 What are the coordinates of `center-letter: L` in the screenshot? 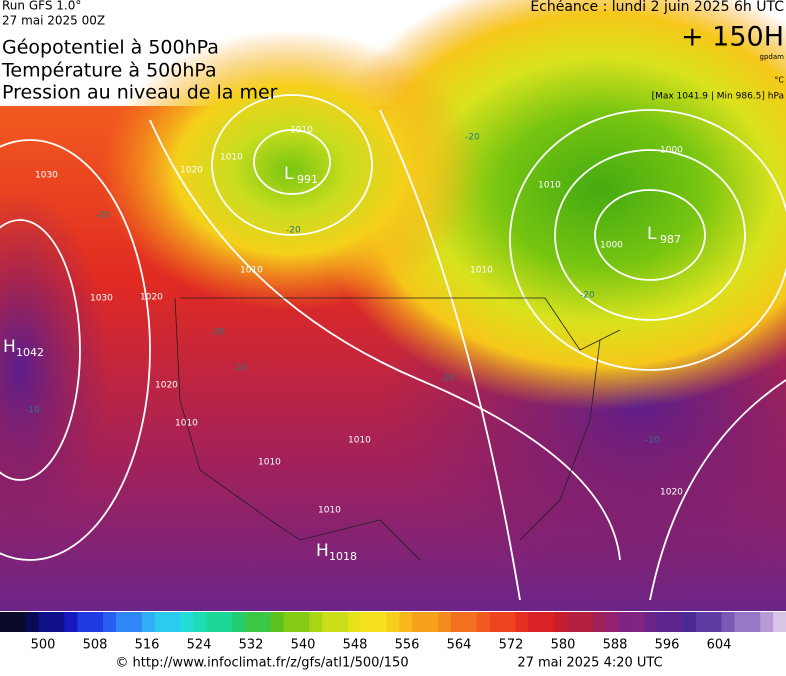 It's located at (289, 174).